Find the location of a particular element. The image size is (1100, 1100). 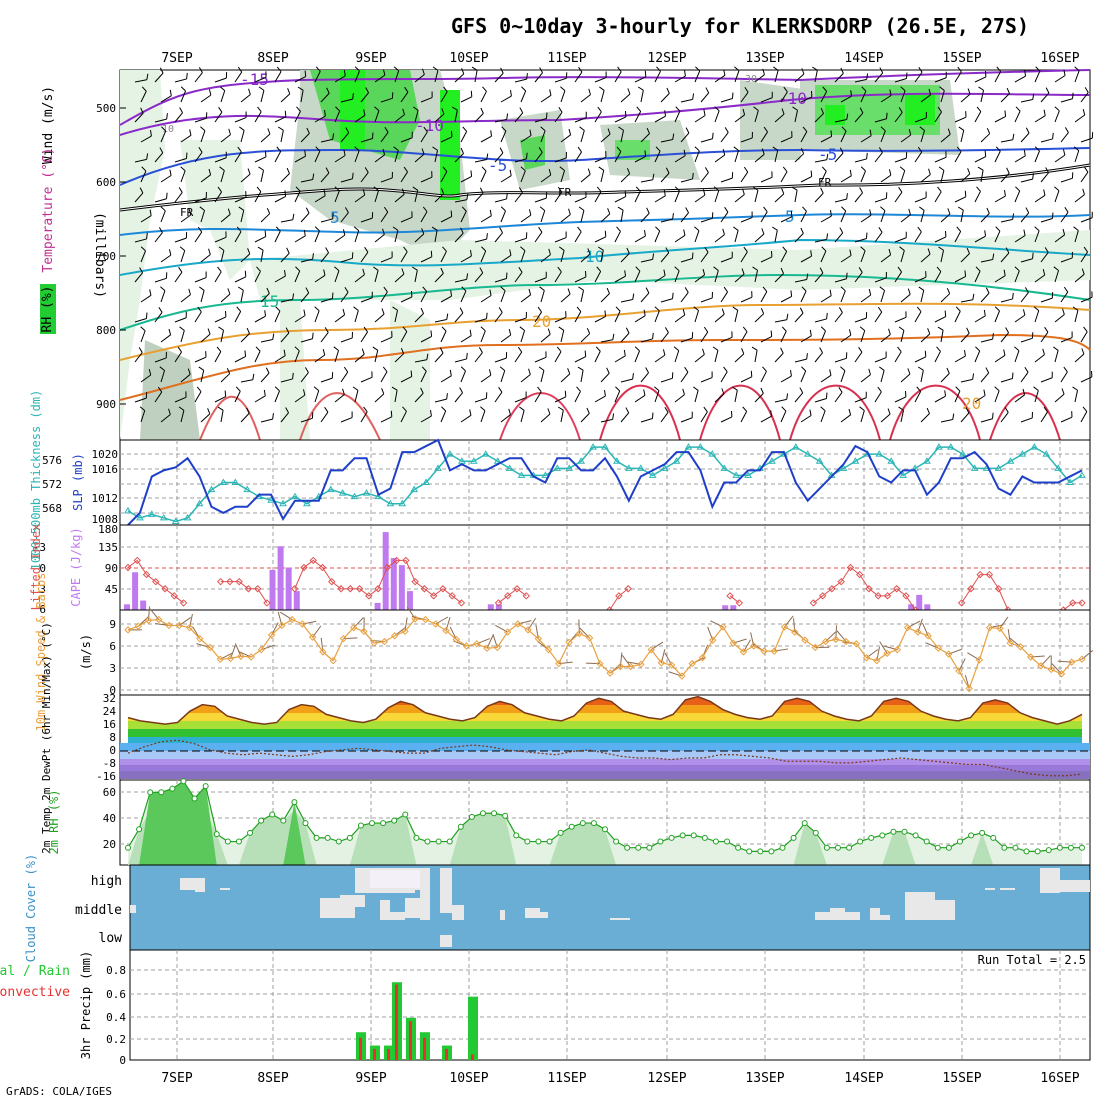

cloud-cell is located at coordinates (502, 915).